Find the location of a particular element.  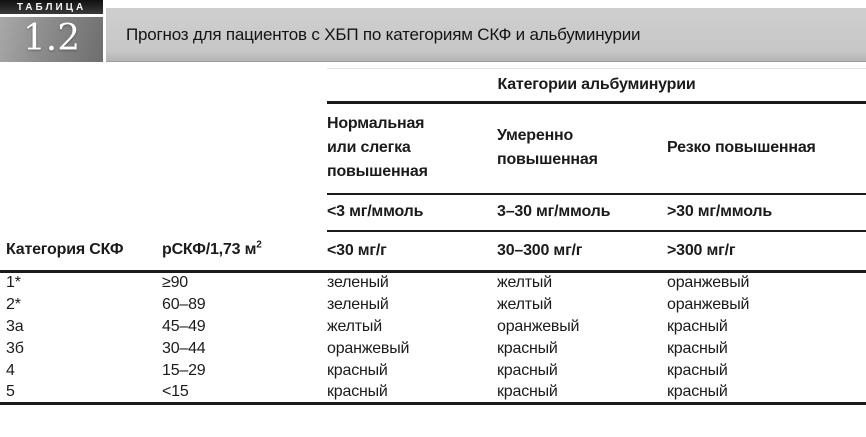

table-row: 5 <15 красный красный красный is located at coordinates (433, 393).